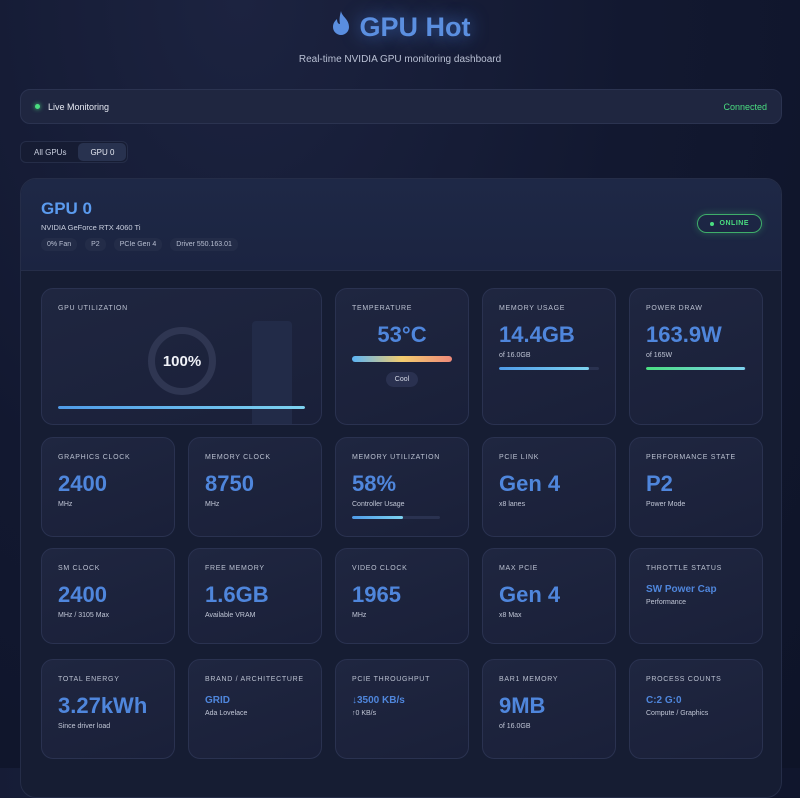 This screenshot has height=798, width=800. What do you see at coordinates (711, 223) in the screenshot?
I see `online-dot-icon` at bounding box center [711, 223].